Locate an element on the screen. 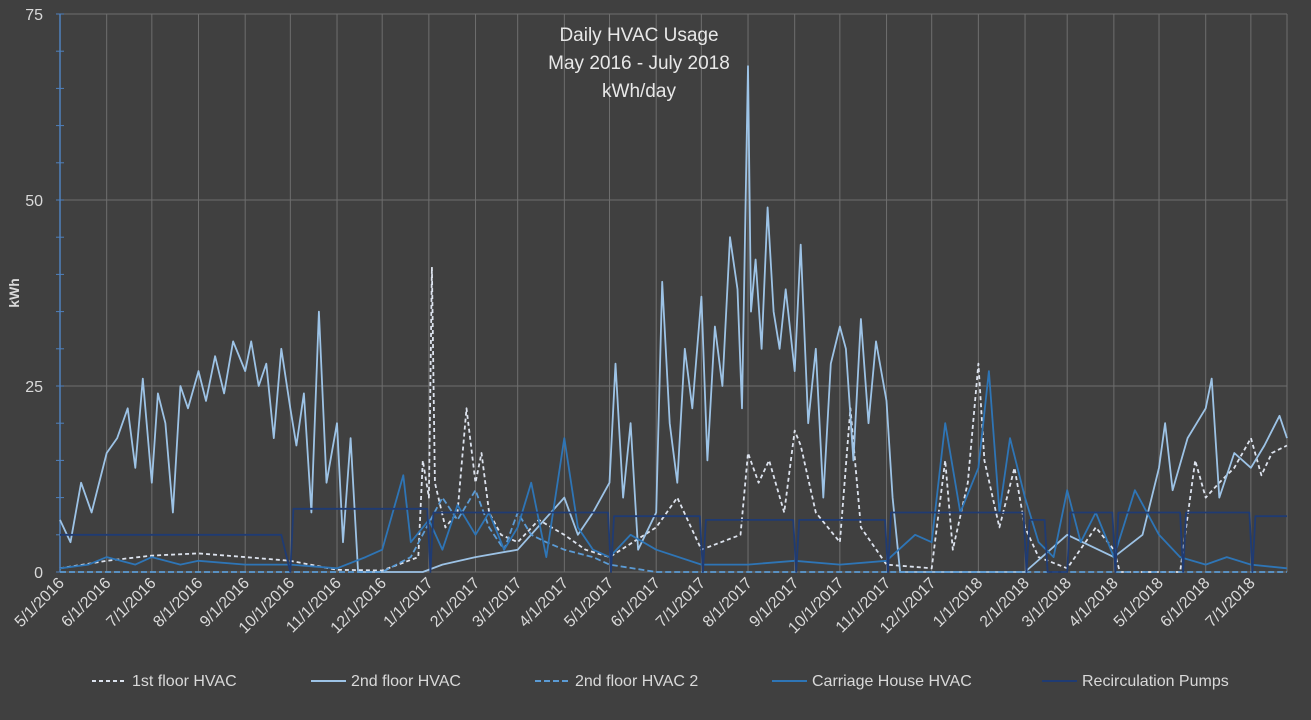 This screenshot has height=720, width=1311. y-tick-label-0: 0 is located at coordinates (38, 573).